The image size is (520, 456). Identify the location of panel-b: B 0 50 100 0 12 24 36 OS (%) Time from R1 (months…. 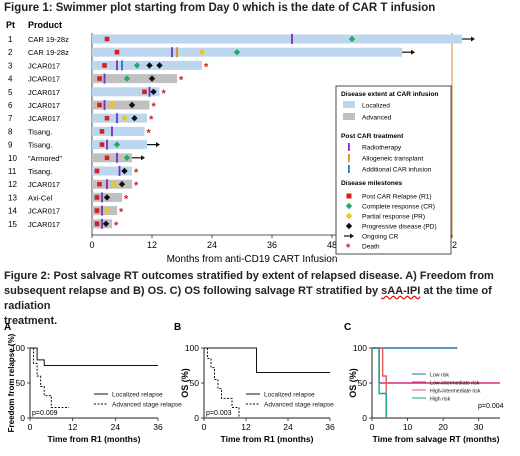
(254, 383).